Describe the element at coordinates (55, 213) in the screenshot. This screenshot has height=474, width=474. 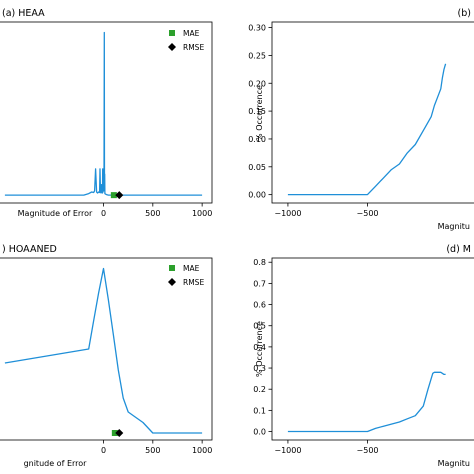
I see `x-axis-label: Magnitude of Error` at that location.